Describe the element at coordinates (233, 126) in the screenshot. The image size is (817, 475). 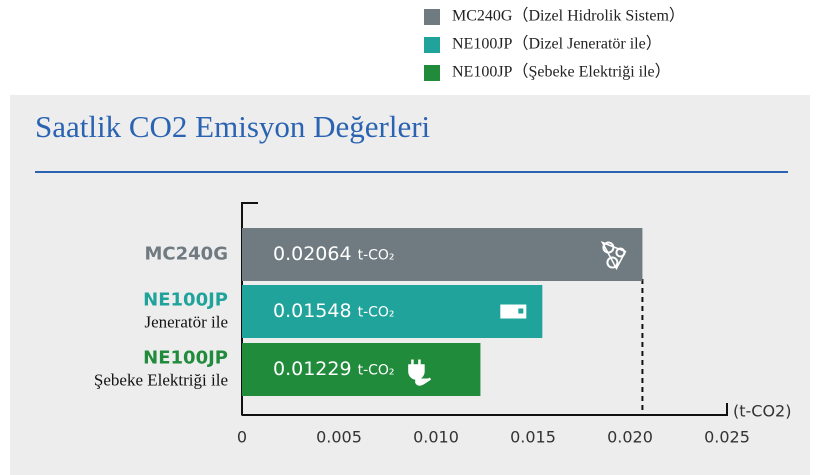
I see `chart-title: Saatlik CO2 Emisyon Değerleri` at that location.